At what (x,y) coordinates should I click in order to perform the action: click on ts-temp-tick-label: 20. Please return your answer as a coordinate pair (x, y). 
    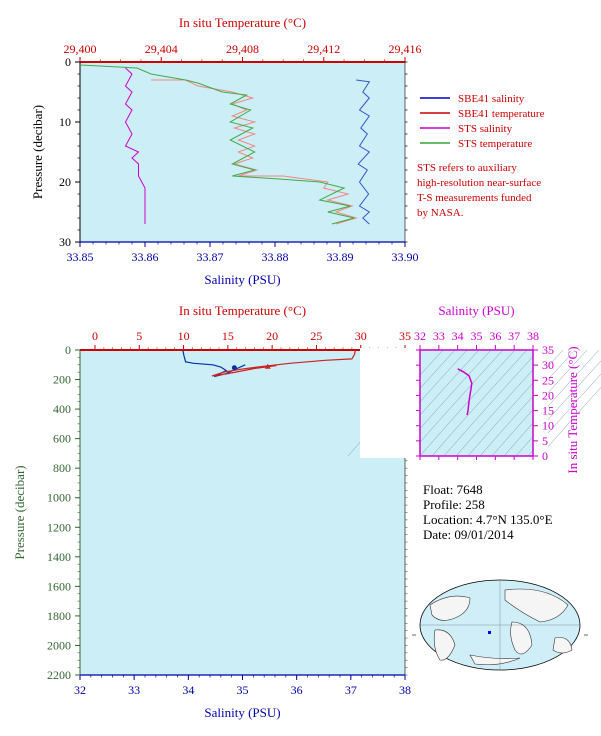
    Looking at the image, I should click on (548, 395).